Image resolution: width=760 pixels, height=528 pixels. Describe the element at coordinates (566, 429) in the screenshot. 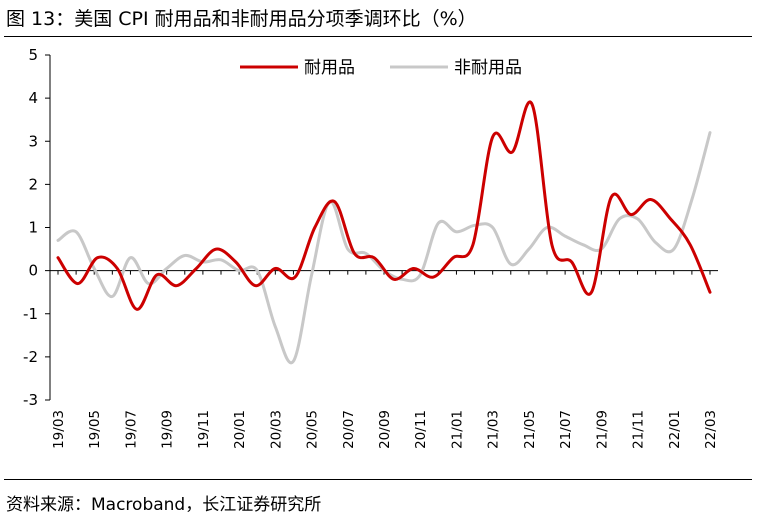

I see `x-tick-label: 21/07` at that location.